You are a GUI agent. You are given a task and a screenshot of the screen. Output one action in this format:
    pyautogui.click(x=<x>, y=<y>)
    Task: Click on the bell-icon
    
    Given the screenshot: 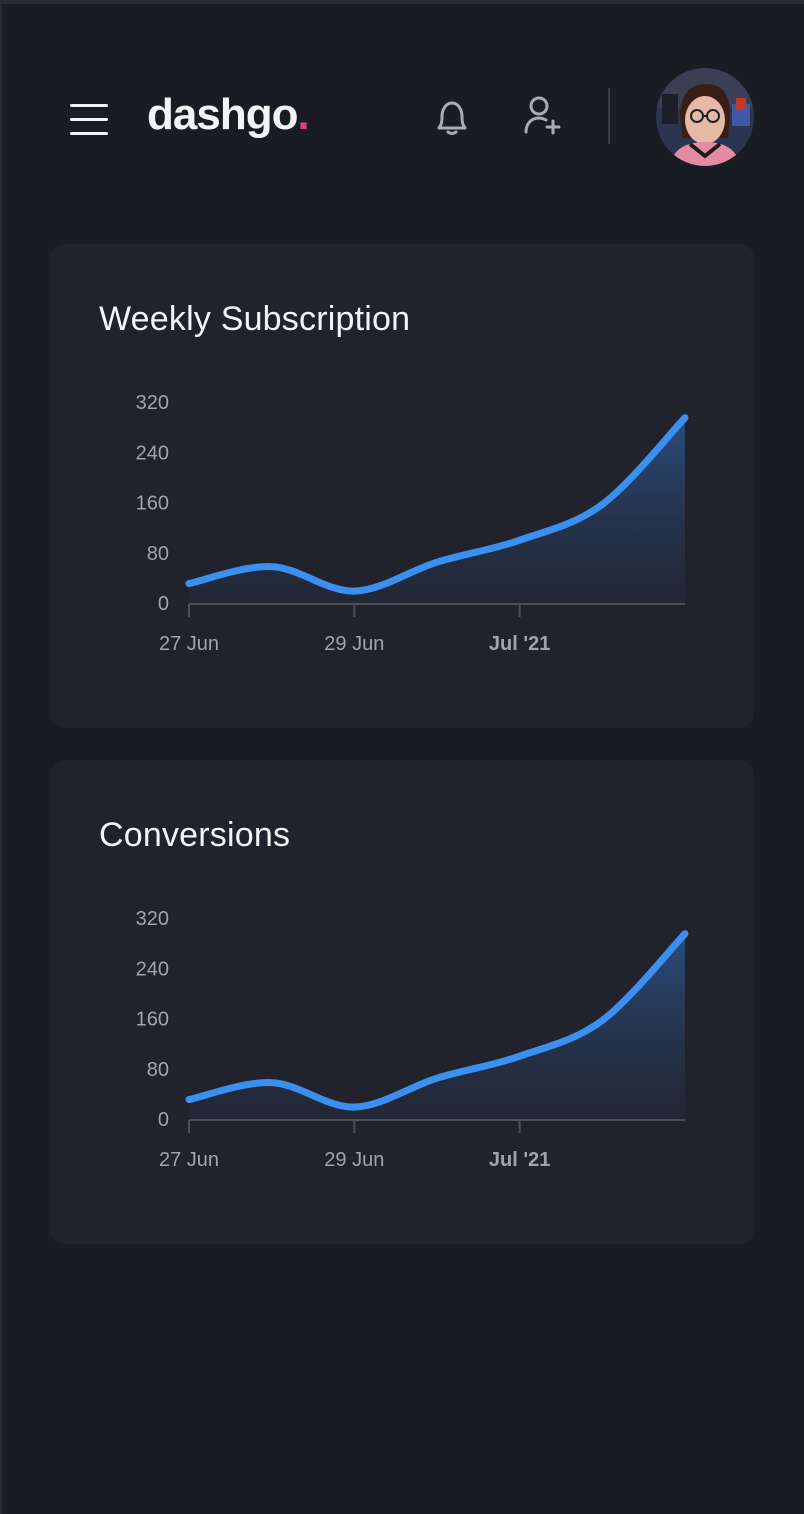 What is the action you would take?
    pyautogui.click(x=452, y=118)
    